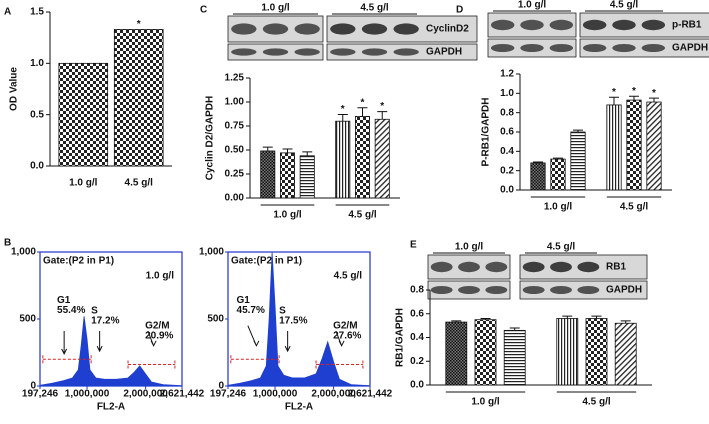 This screenshot has height=424, width=709. Describe the element at coordinates (687, 25) in the screenshot. I see `blot-row-label: p-RB1` at that location.